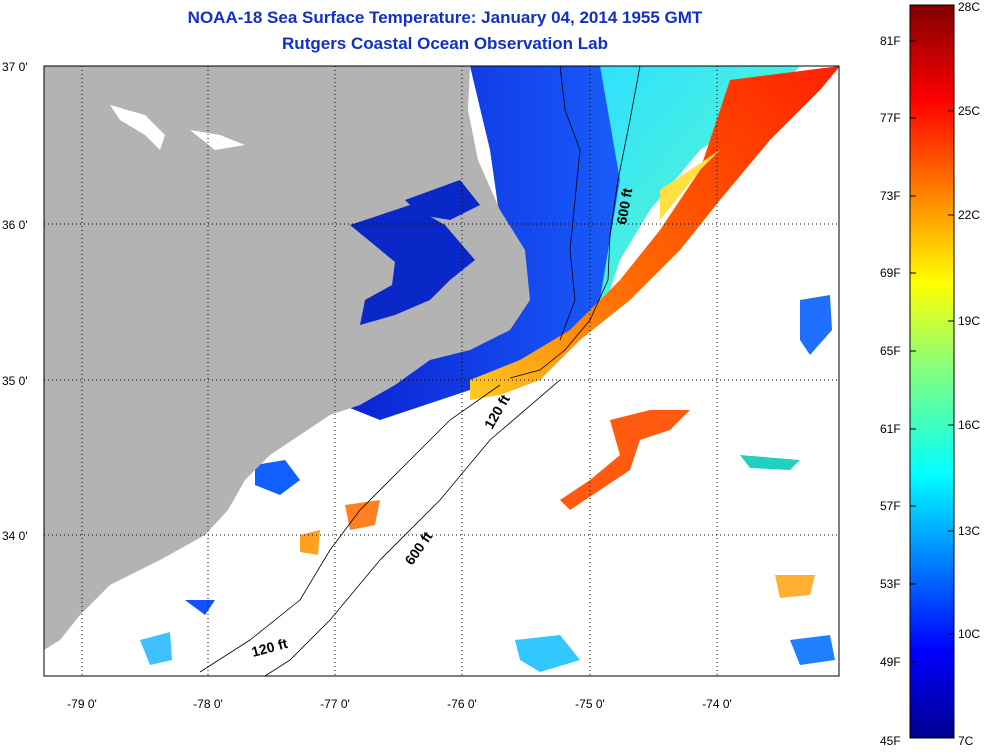 This screenshot has height=754, width=984. What do you see at coordinates (717, 704) in the screenshot?
I see `lon-label-74: -74 0'` at bounding box center [717, 704].